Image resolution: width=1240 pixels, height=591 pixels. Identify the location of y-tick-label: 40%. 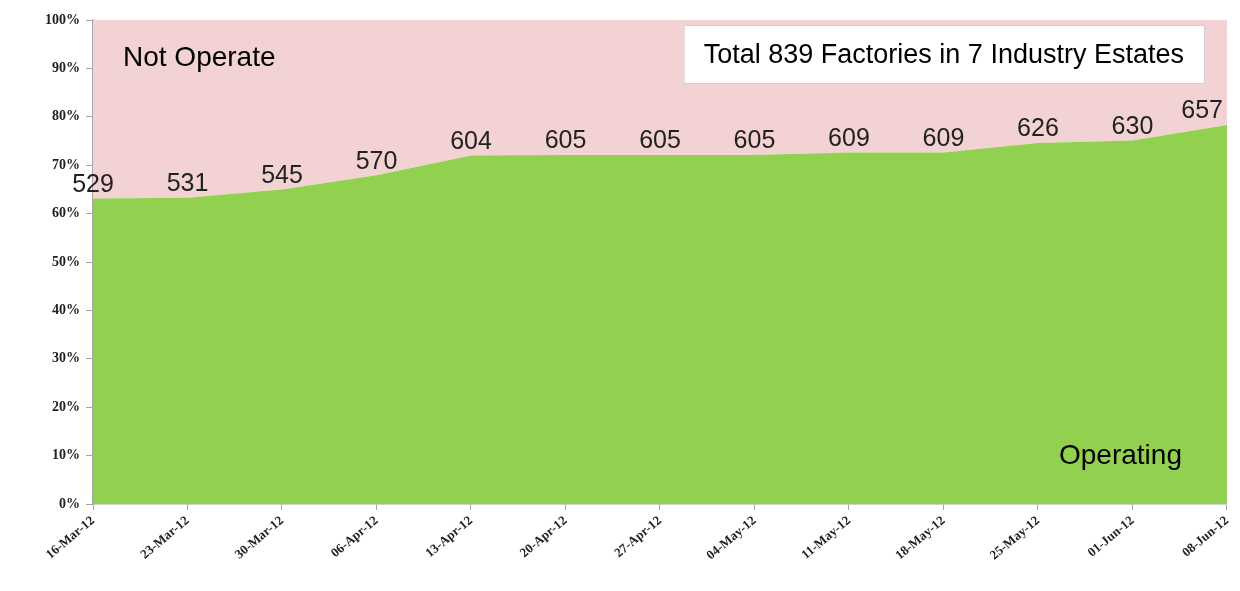
(66, 310).